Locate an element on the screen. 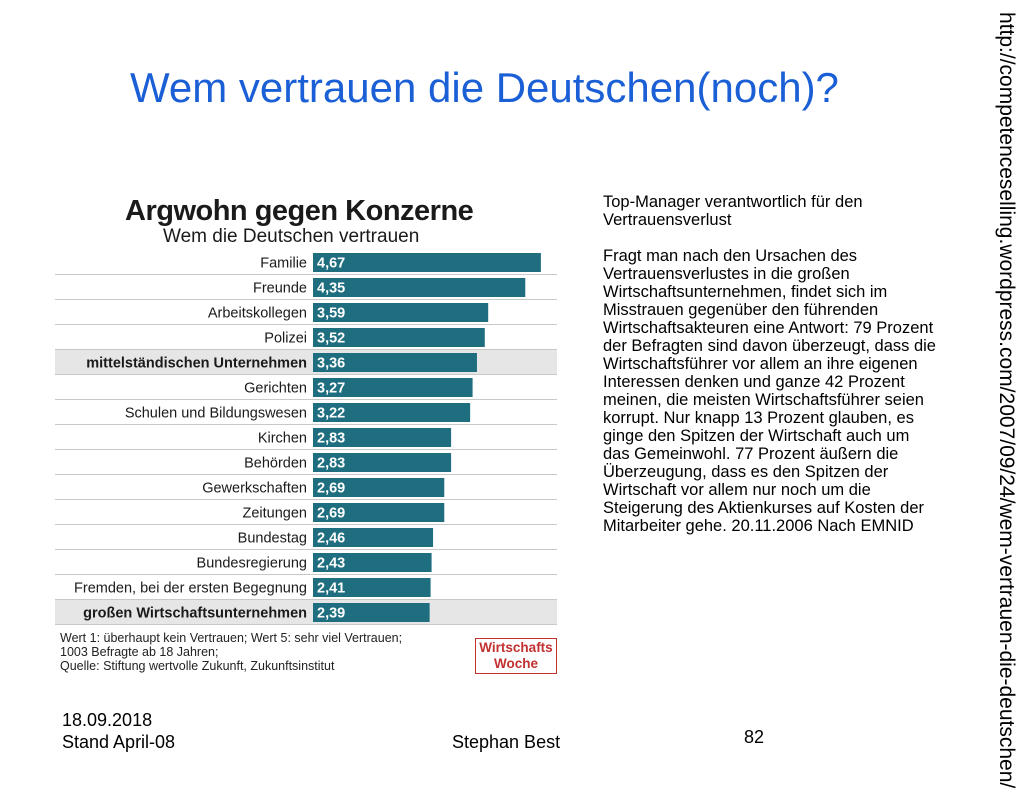 Image resolution: width=1024 pixels, height=788 pixels. category-label: Gewerkschaften is located at coordinates (254, 489).